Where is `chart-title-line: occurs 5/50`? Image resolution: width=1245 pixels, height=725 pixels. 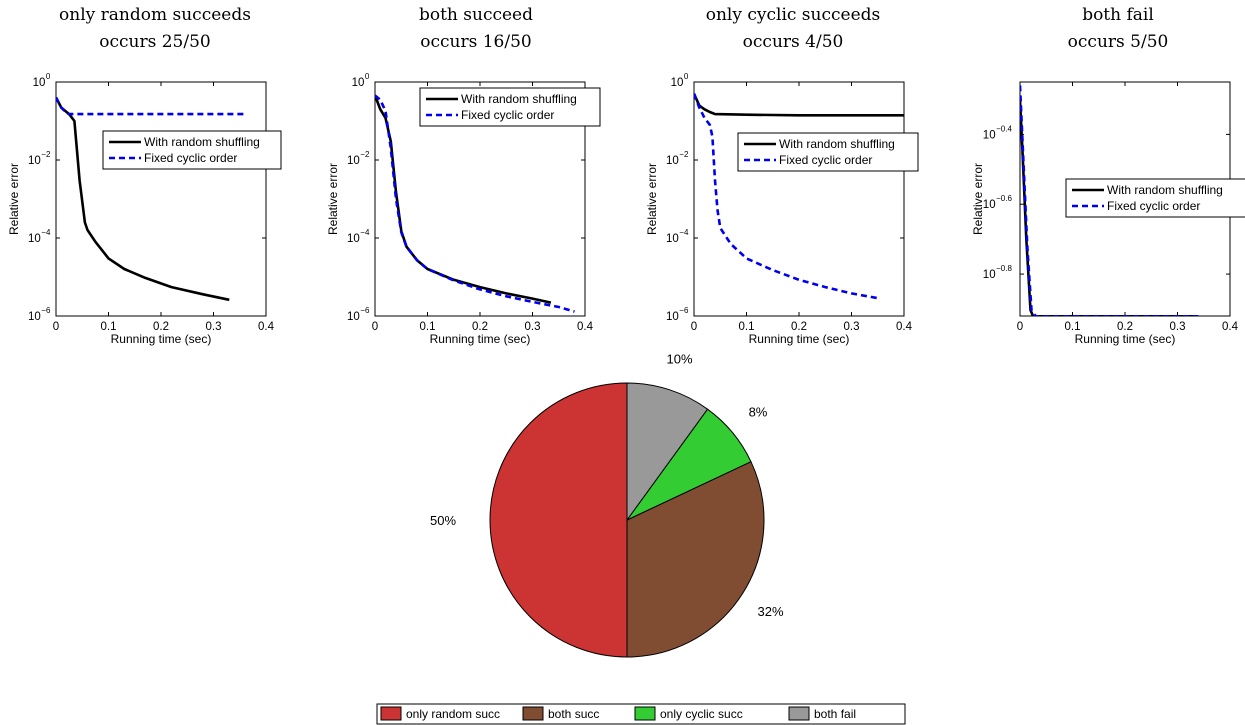
chart-title-line: occurs 5/50 is located at coordinates (1118, 42).